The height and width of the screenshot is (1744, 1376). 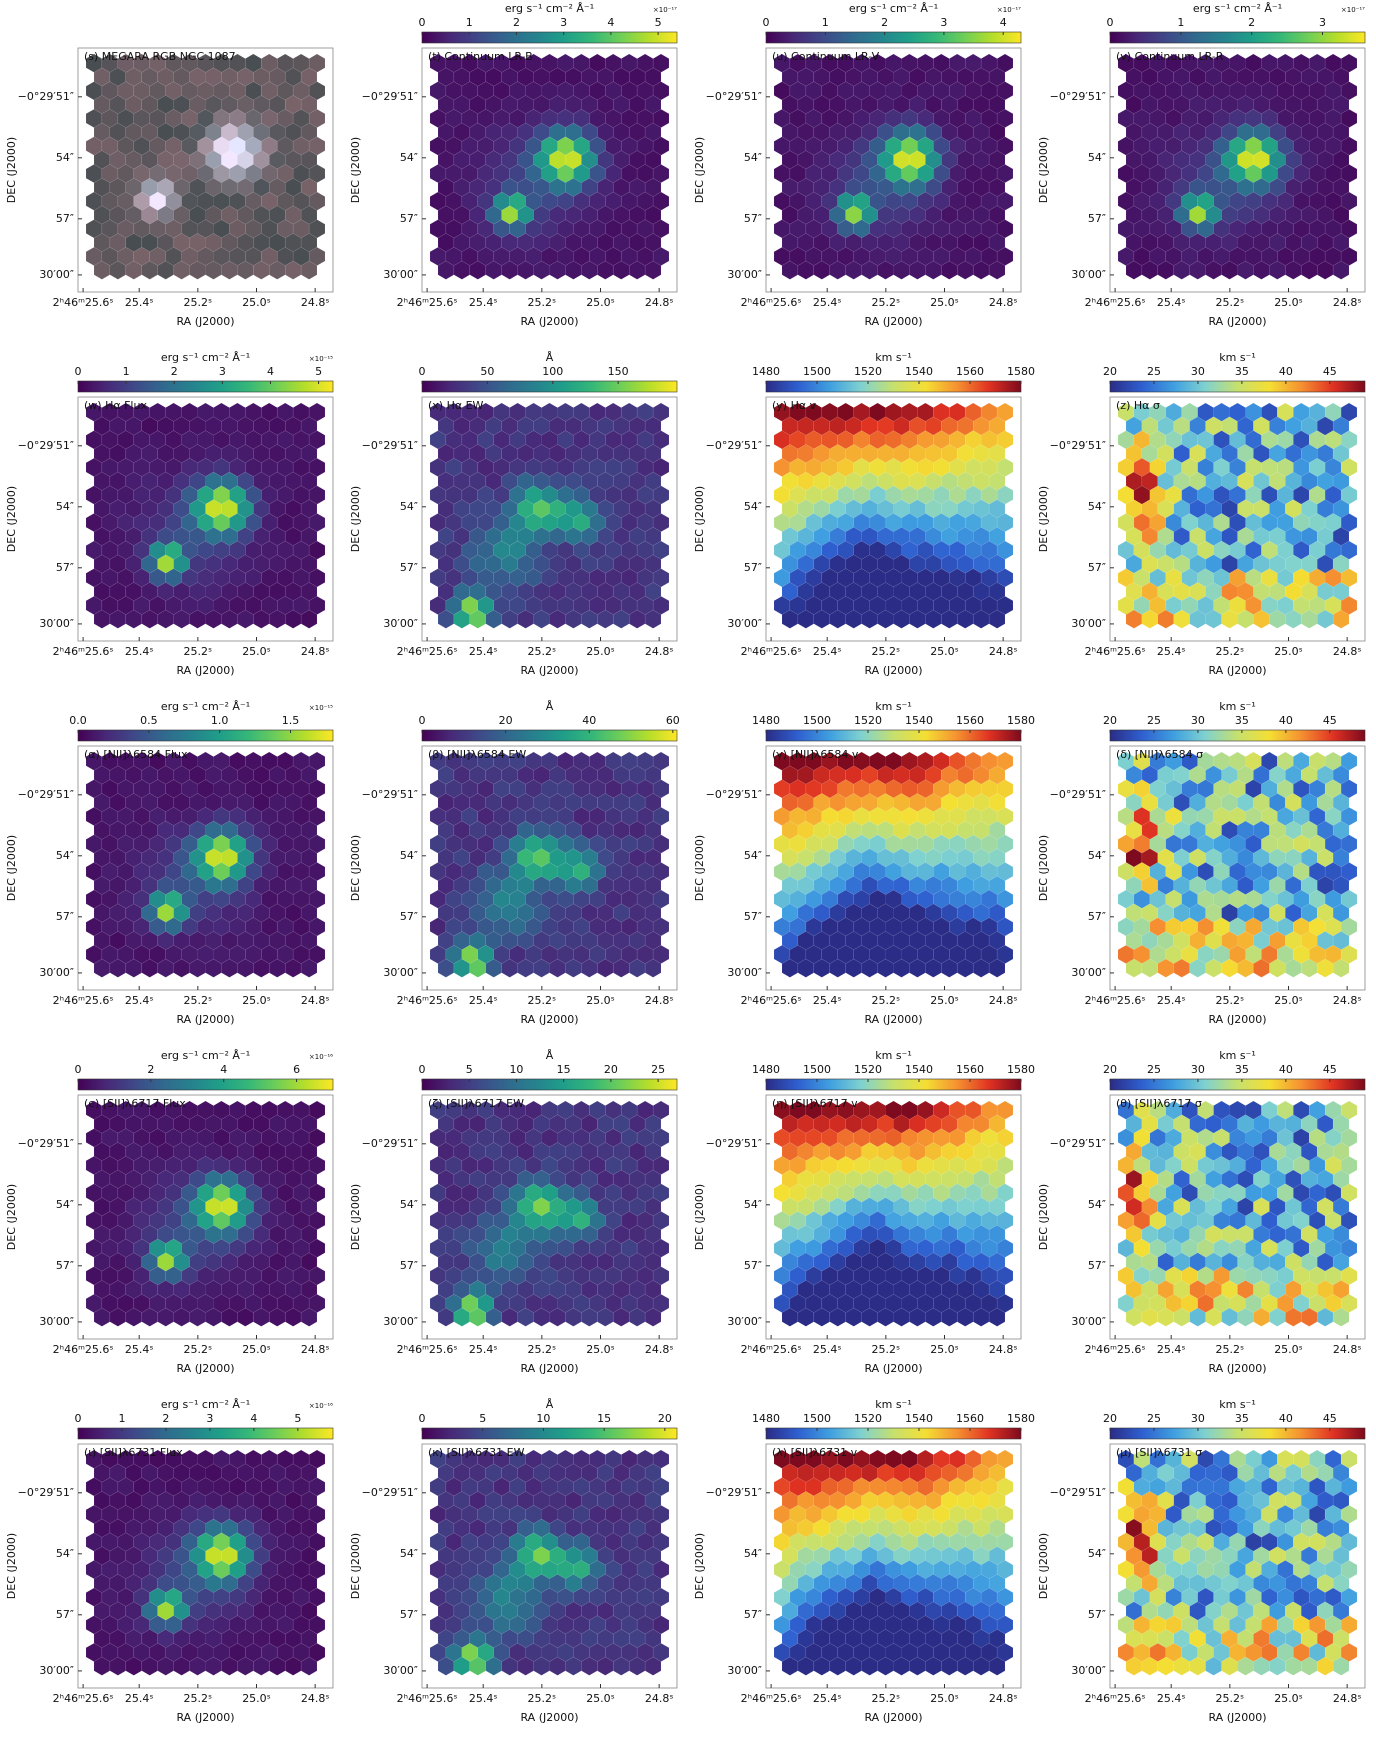 I want to click on colorbar-tick-label: 1520, so click(x=868, y=371).